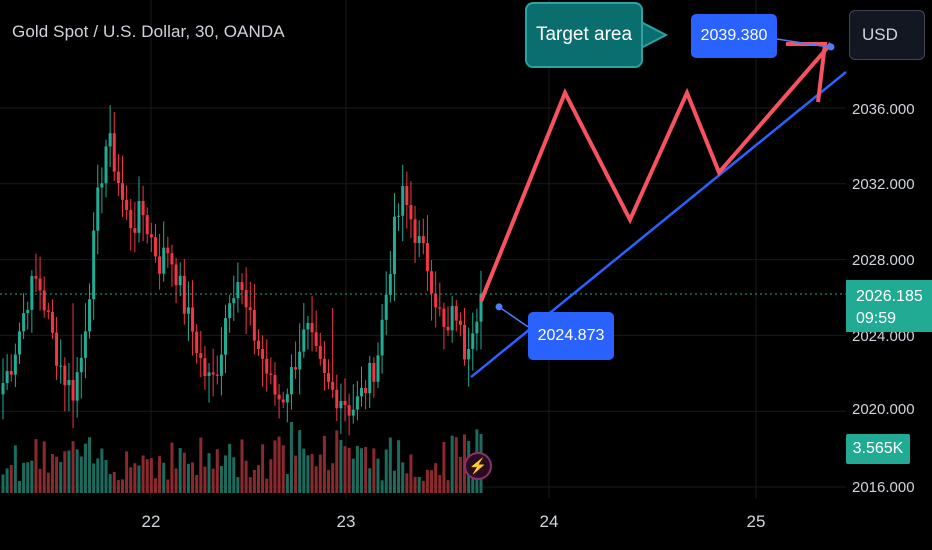  I want to click on currency-button: USD, so click(887, 35).